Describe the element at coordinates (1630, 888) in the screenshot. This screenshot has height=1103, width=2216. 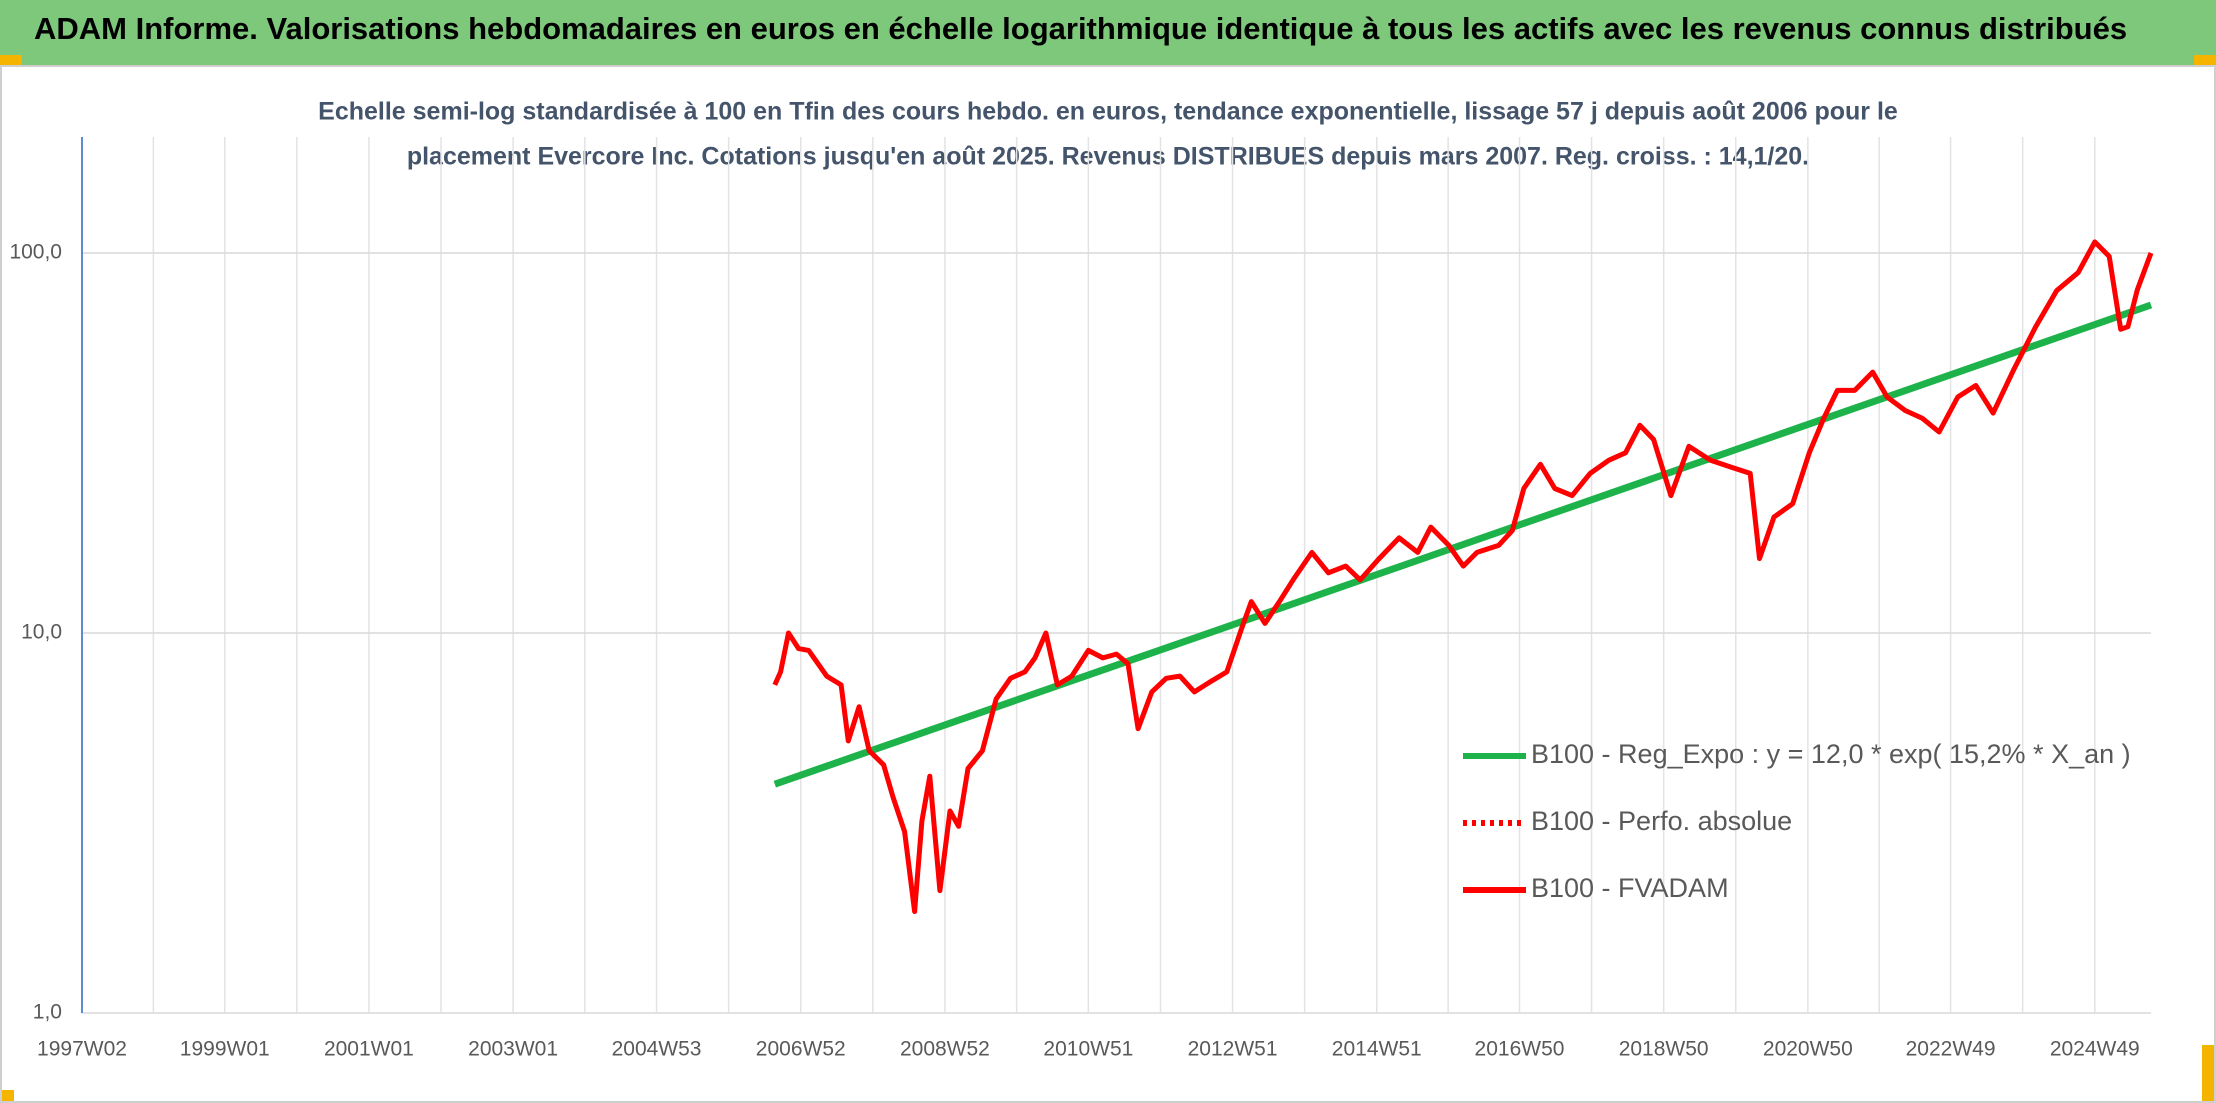
I see `legend-label: B100 - FVADAM` at that location.